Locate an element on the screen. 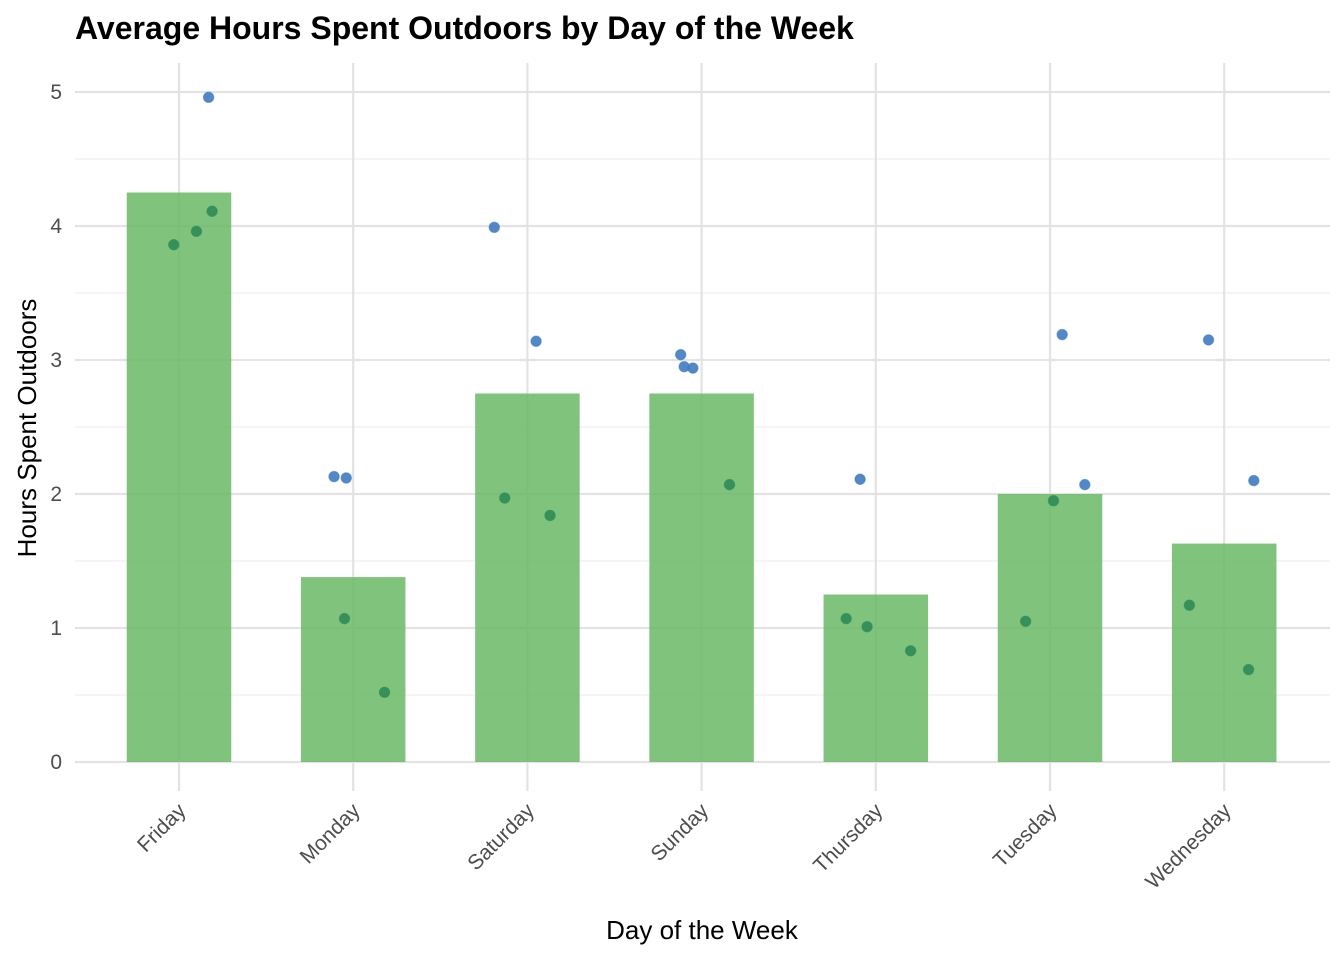 This screenshot has width=1344, height=960. y-tick-label: 0 is located at coordinates (56, 762).